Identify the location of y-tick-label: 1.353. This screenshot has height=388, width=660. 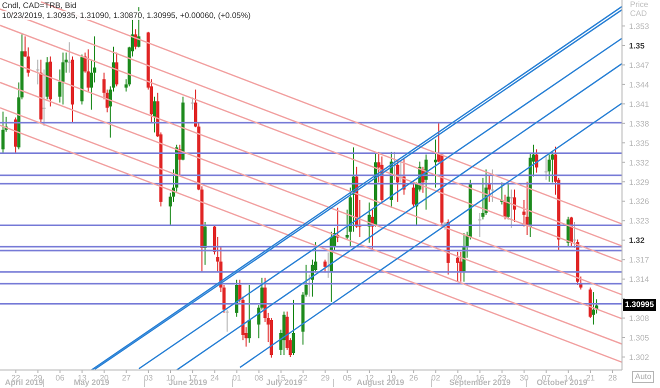
(639, 26).